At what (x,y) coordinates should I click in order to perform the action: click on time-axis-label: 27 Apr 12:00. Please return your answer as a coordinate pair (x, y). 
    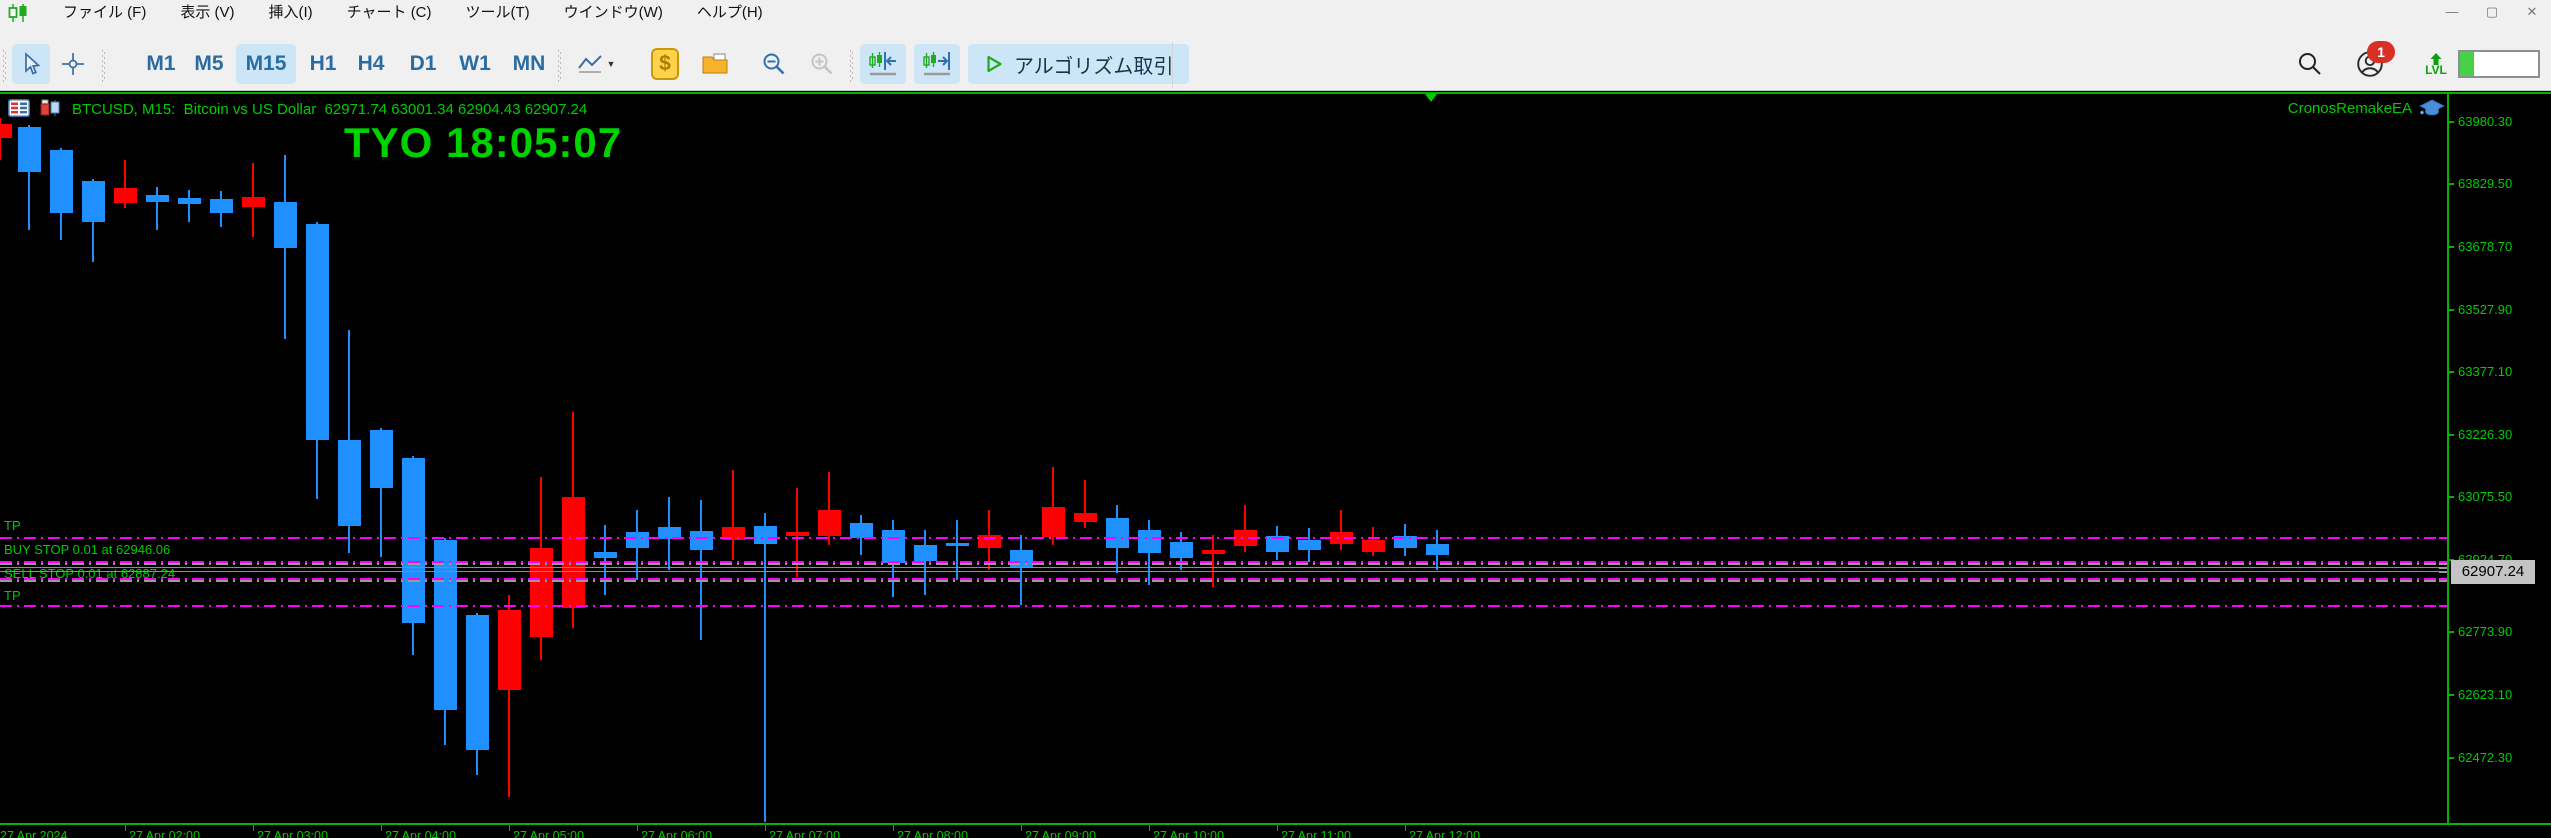
    Looking at the image, I should click on (1444, 833).